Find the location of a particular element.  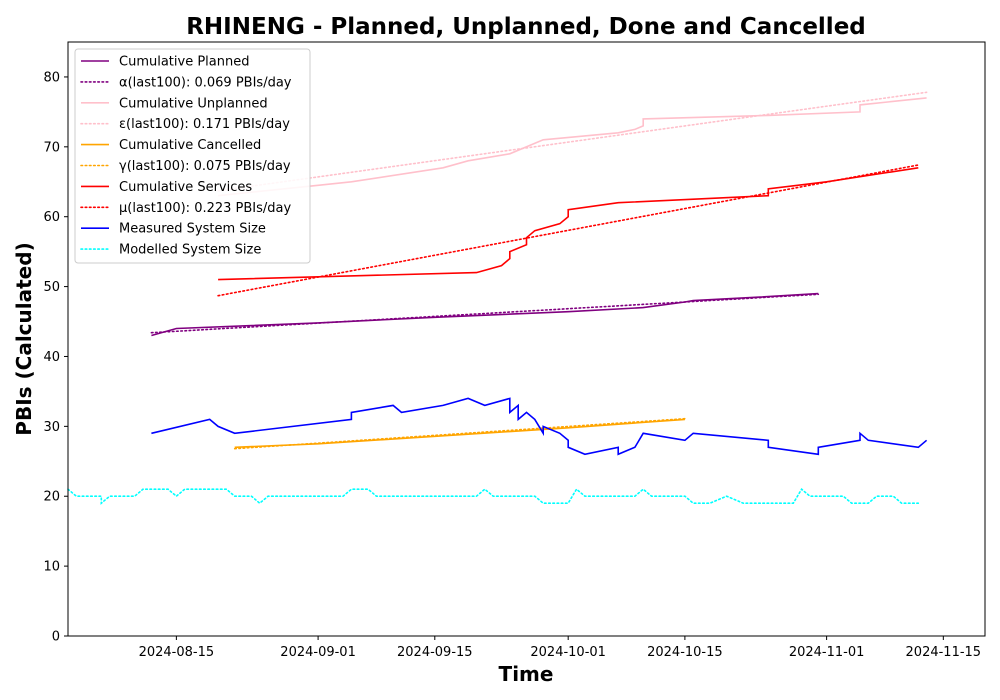

legend-entry-label: α(last100): 0.069 PBIs/day is located at coordinates (205, 82).